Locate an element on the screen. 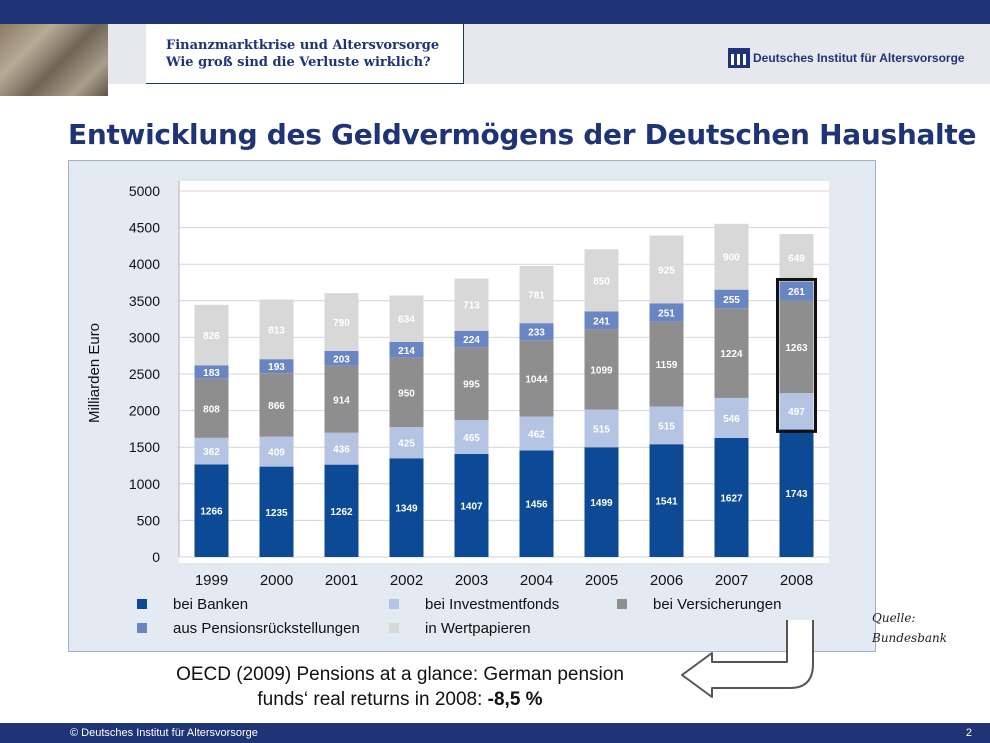 The width and height of the screenshot is (990, 743). data-label: 866 is located at coordinates (276, 406).